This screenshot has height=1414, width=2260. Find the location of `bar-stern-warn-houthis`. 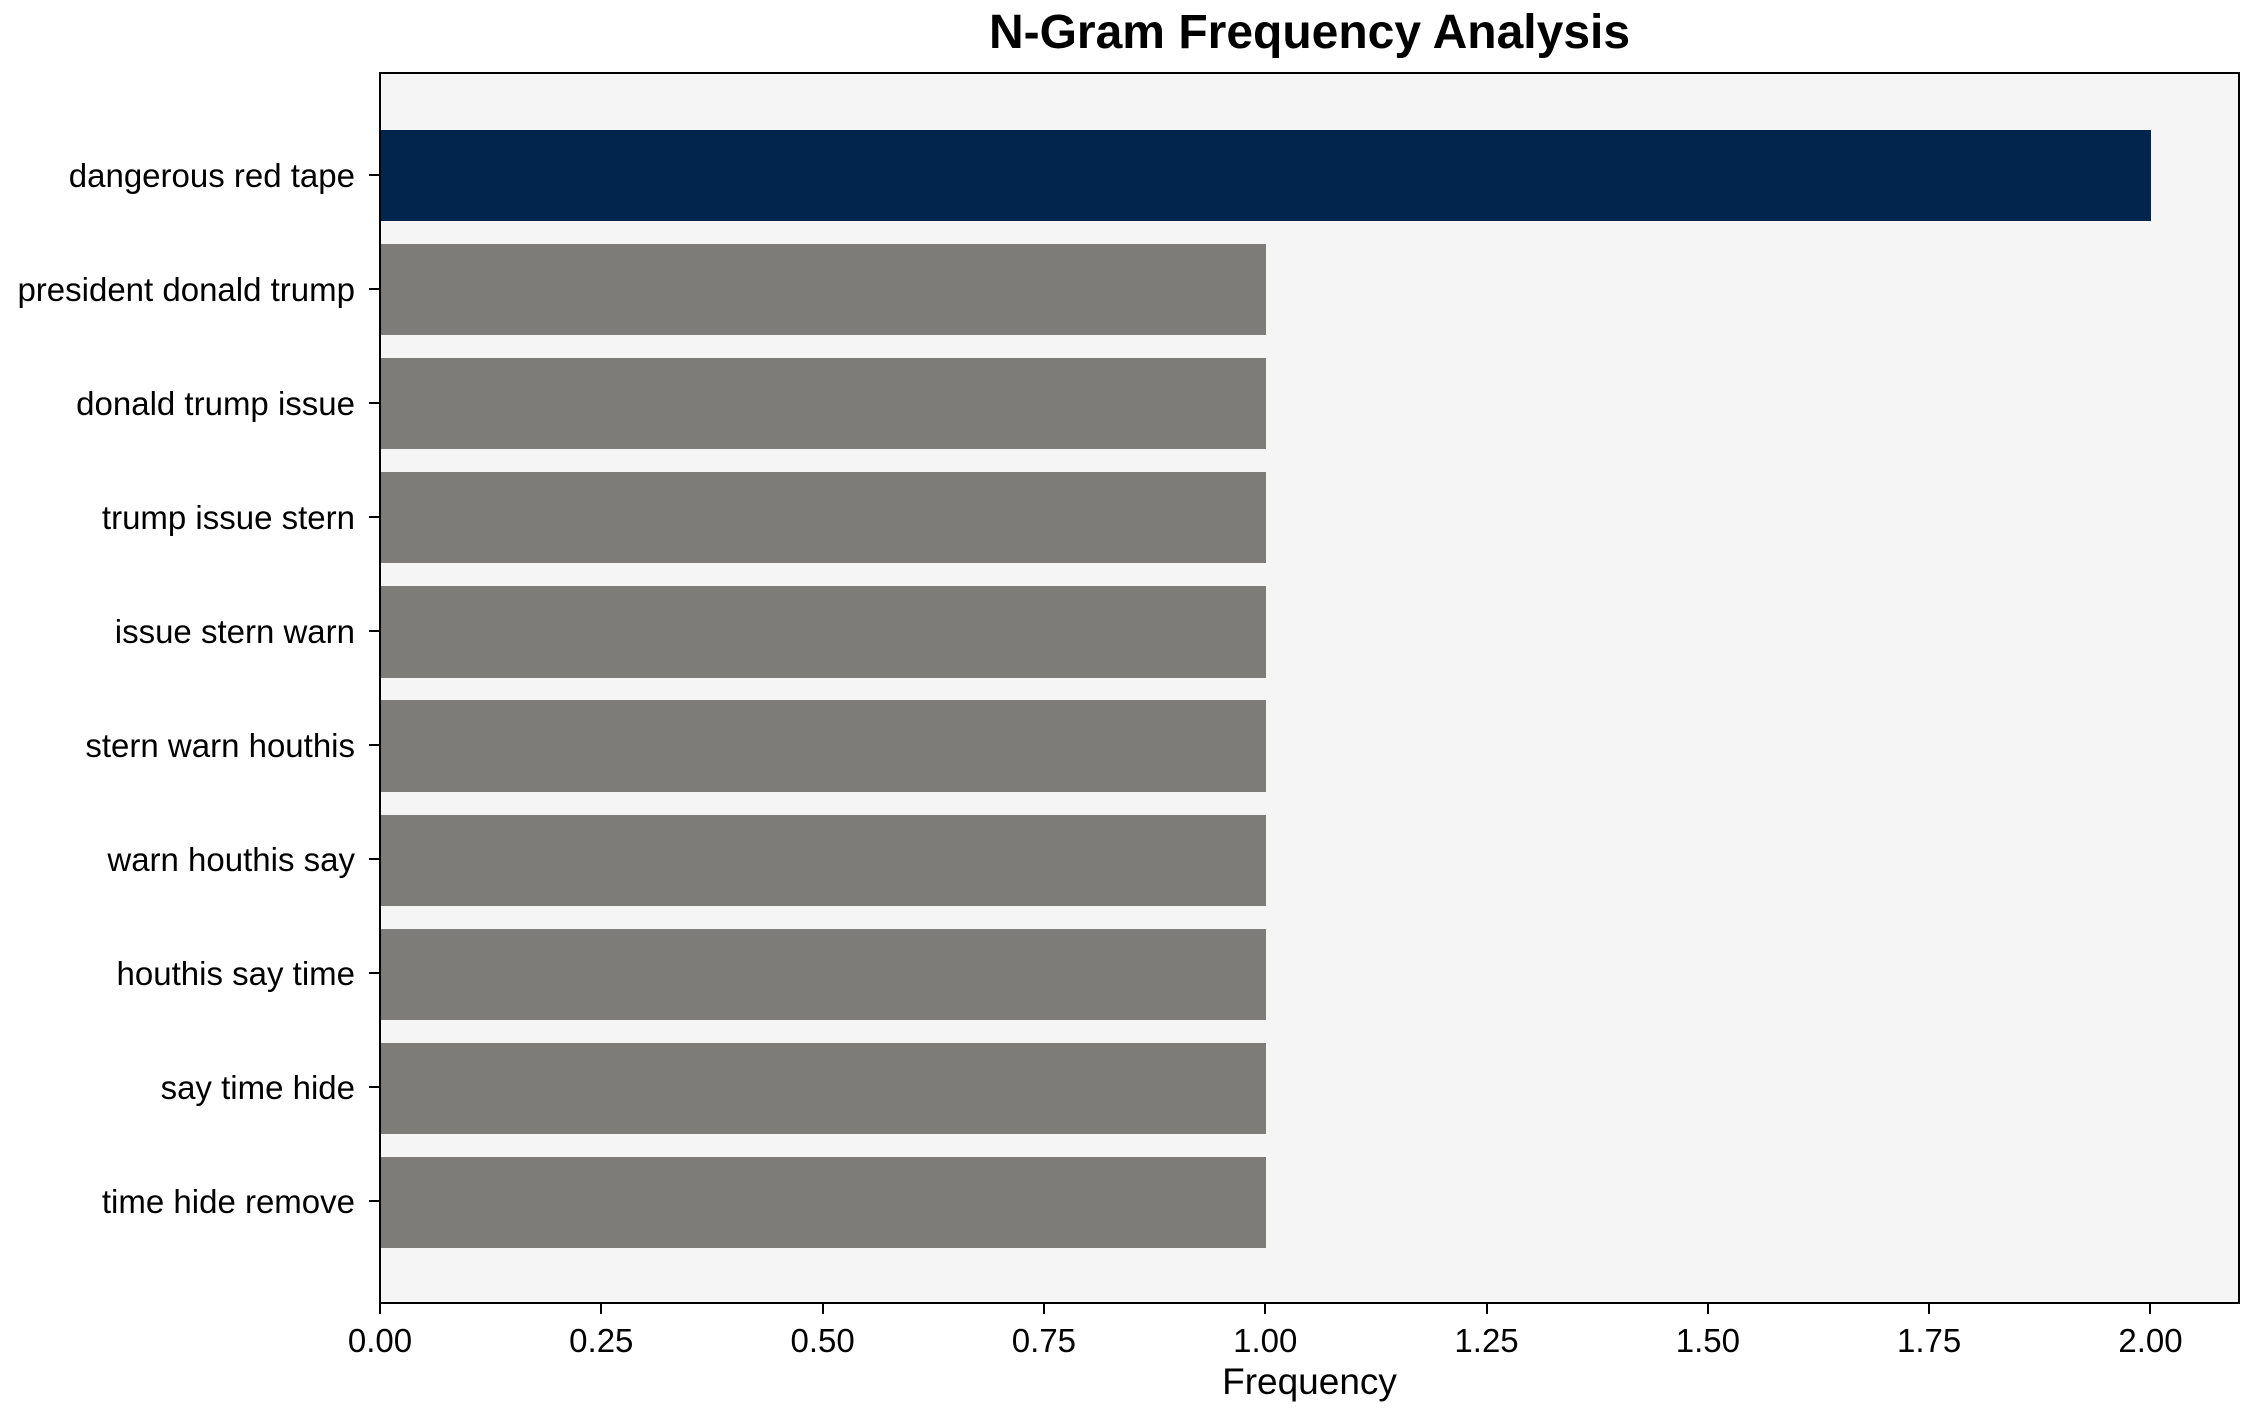

bar-stern-warn-houthis is located at coordinates (824, 746).